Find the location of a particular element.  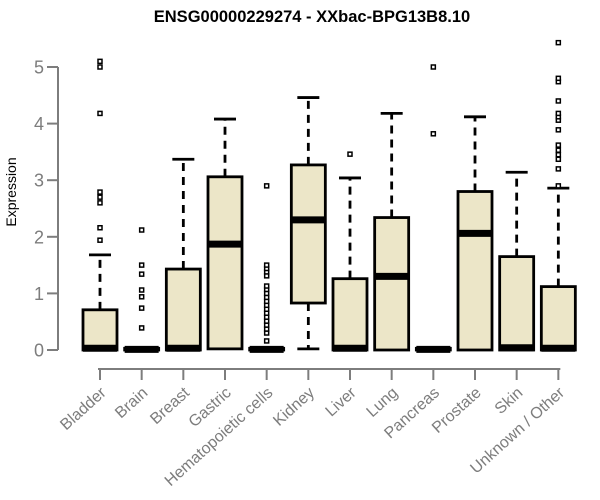

boxplot-breast is located at coordinates (183, 254).